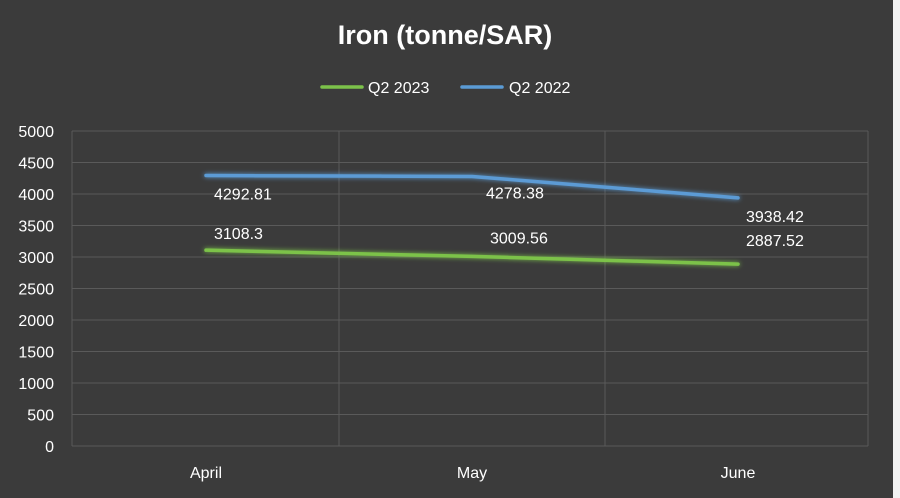 The height and width of the screenshot is (498, 900). What do you see at coordinates (896, 249) in the screenshot?
I see `window-edge` at bounding box center [896, 249].